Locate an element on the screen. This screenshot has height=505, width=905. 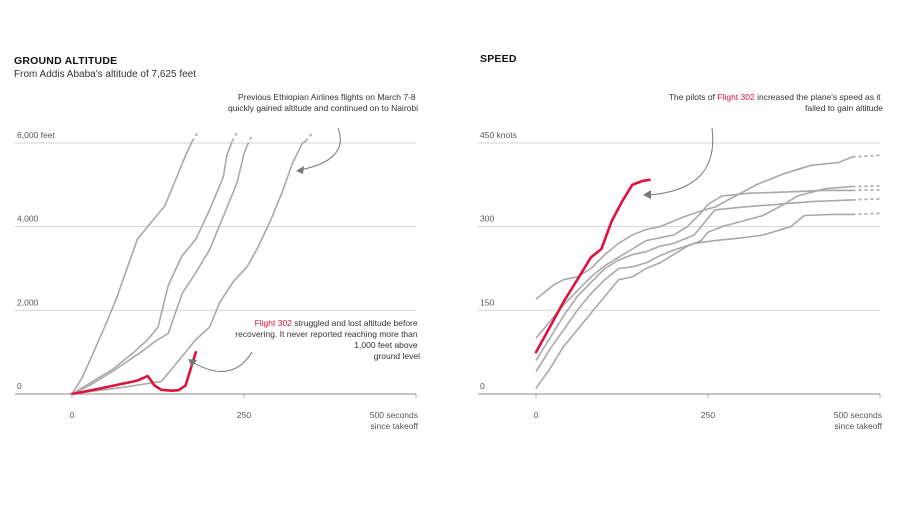
speed-y-tick-label: 300 is located at coordinates (487, 219).